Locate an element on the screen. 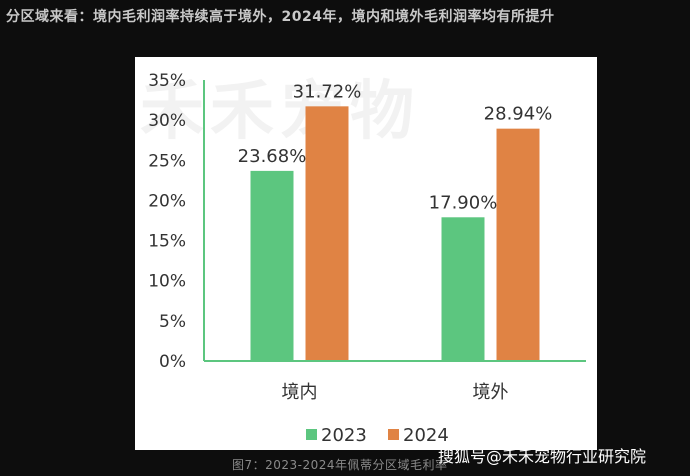 The image size is (690, 476). y-tick-label: 5% is located at coordinates (172, 322).